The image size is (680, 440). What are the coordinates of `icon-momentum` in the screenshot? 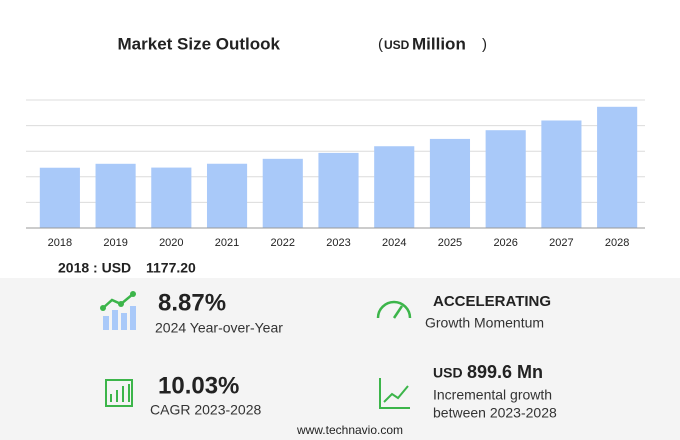 It's located at (394, 309).